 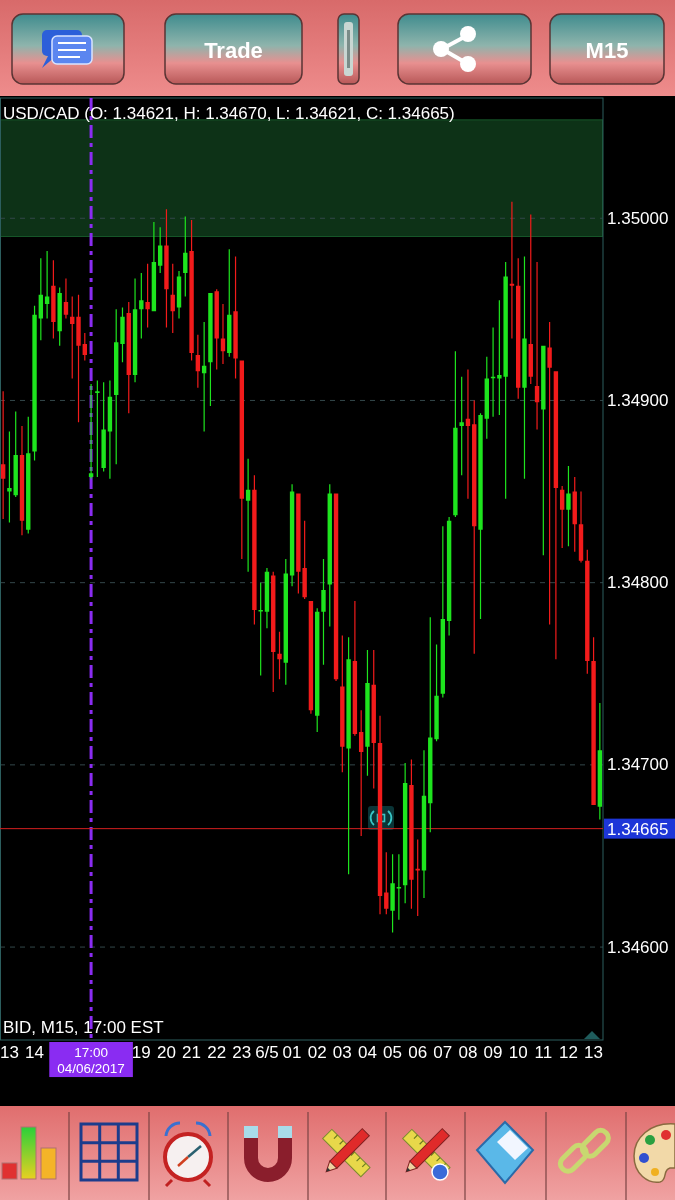 What do you see at coordinates (242, 1052) in the screenshot?
I see `x-tick-label: 23` at bounding box center [242, 1052].